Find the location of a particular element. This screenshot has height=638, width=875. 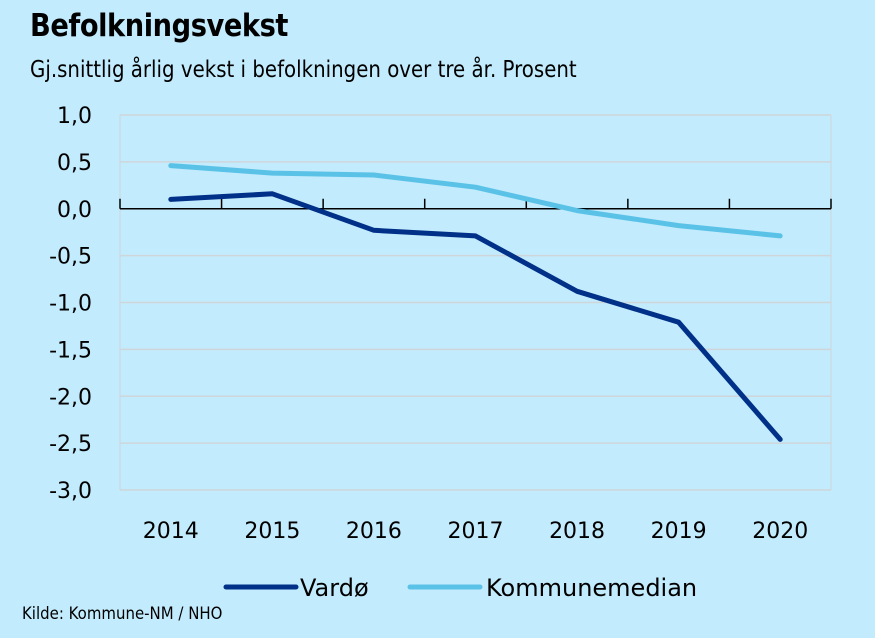

x-tick-label: 2015 is located at coordinates (272, 531).